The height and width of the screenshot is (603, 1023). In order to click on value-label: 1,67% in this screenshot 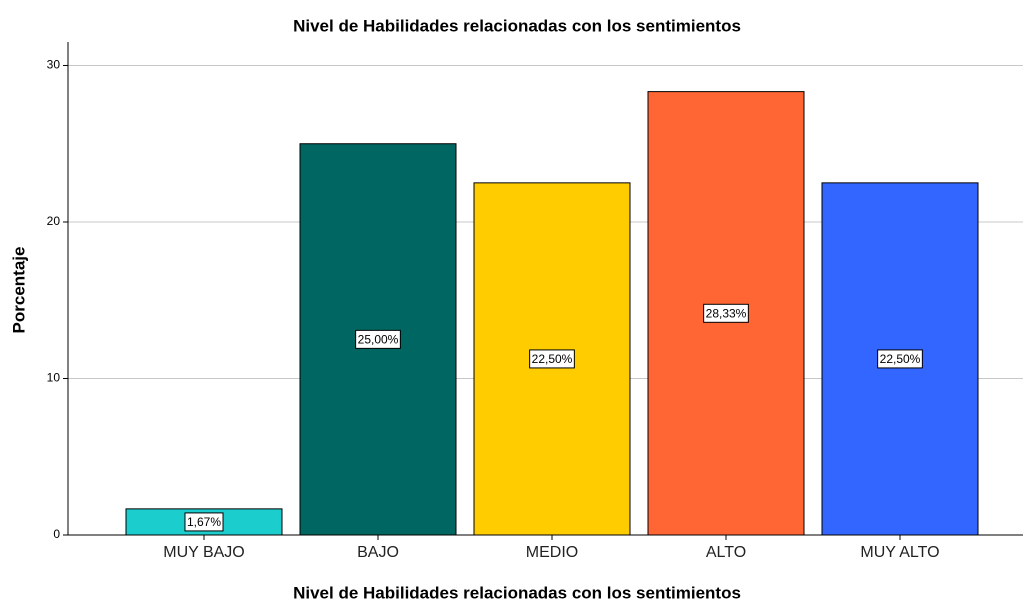, I will do `click(204, 522)`.